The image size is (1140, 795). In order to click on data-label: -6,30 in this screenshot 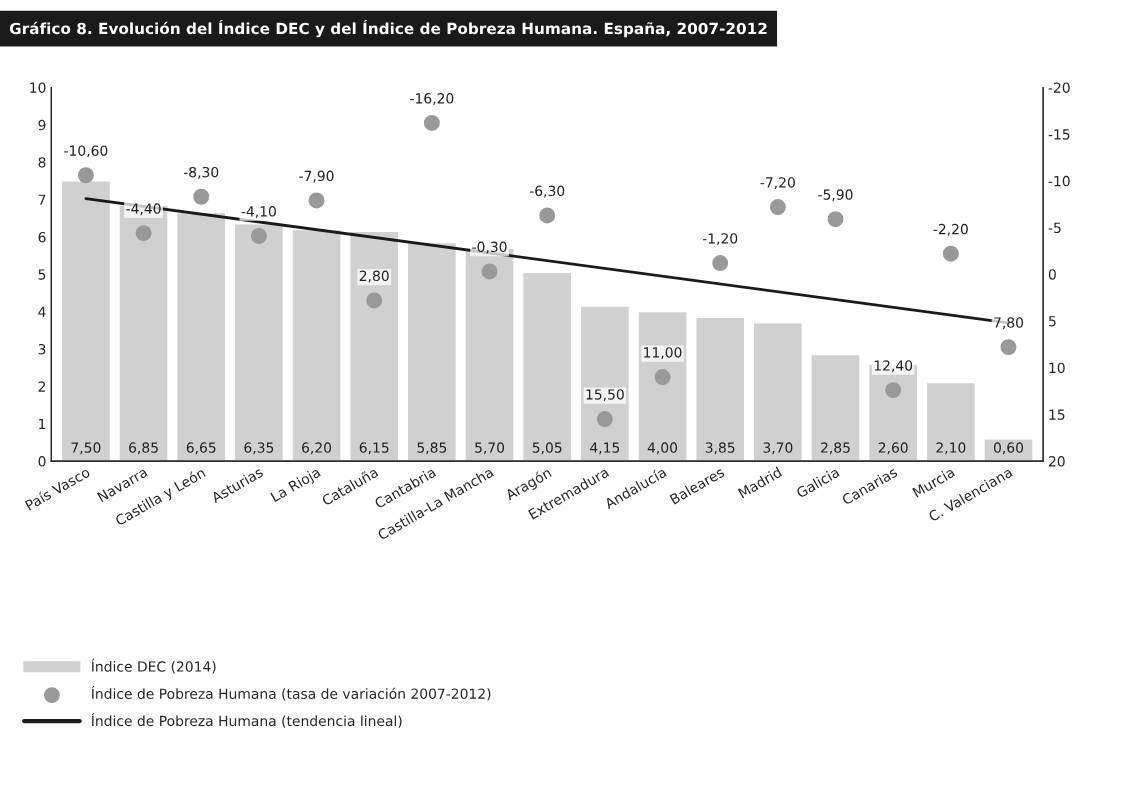, I will do `click(547, 191)`.